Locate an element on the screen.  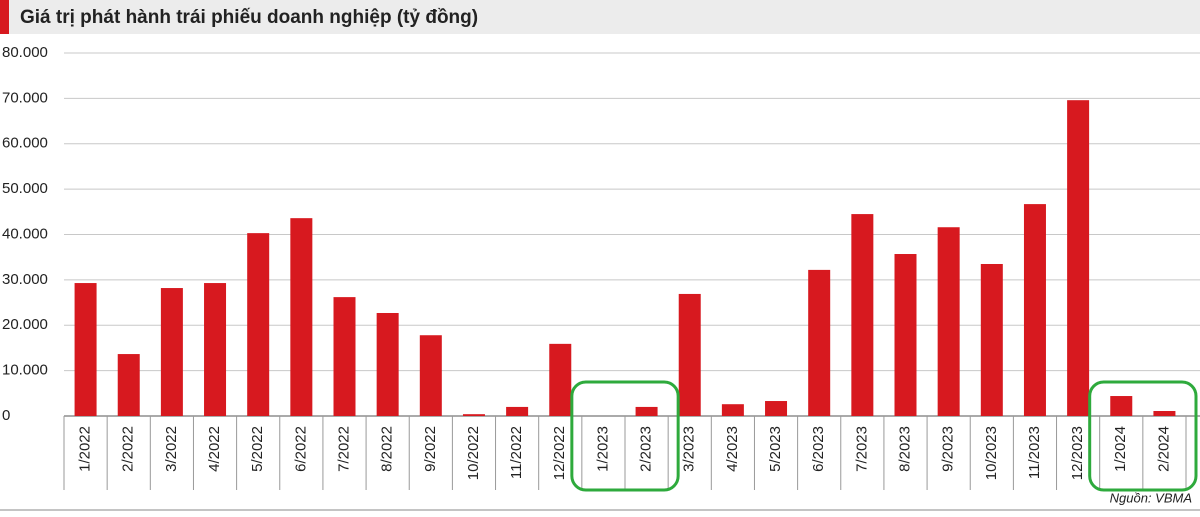
x-tick-label: 2/2024 is located at coordinates (1163, 449).